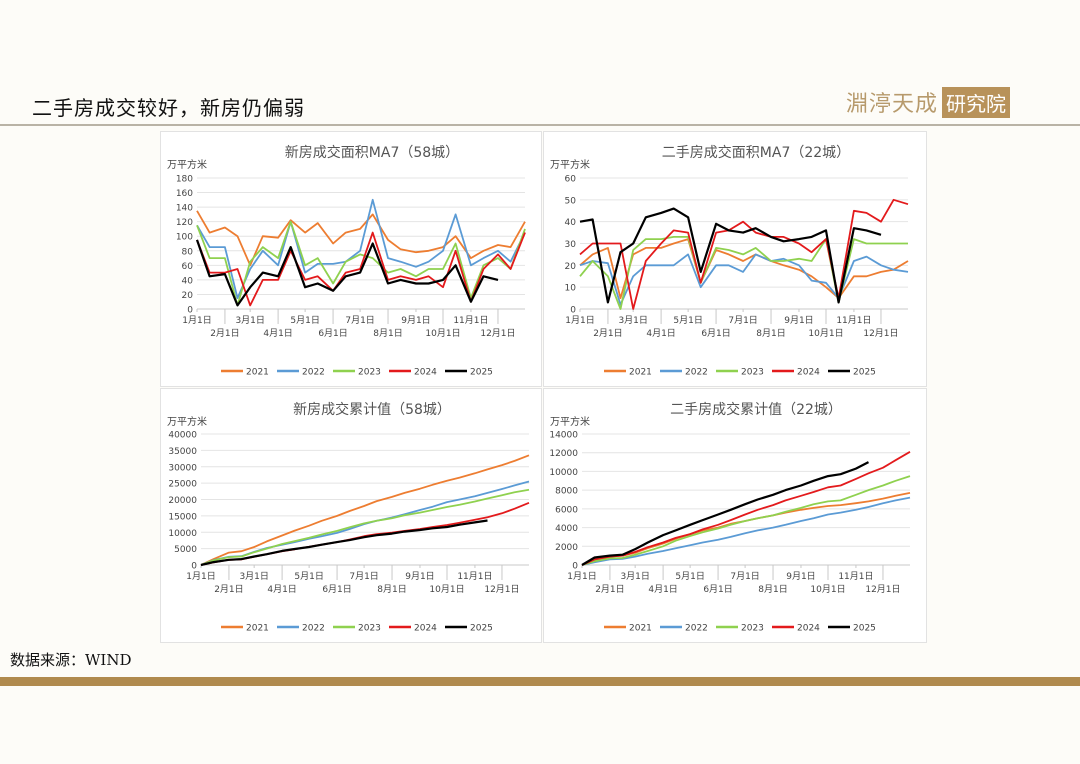 The height and width of the screenshot is (764, 1080). Describe the element at coordinates (182, 452) in the screenshot. I see `y-tick-label: 35000` at that location.